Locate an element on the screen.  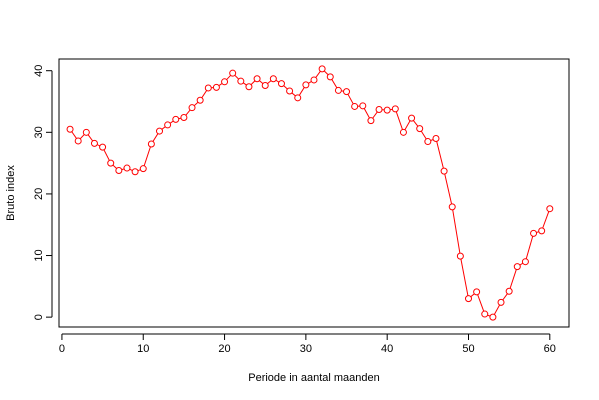
x-tick-label: 50 is located at coordinates (468, 349).